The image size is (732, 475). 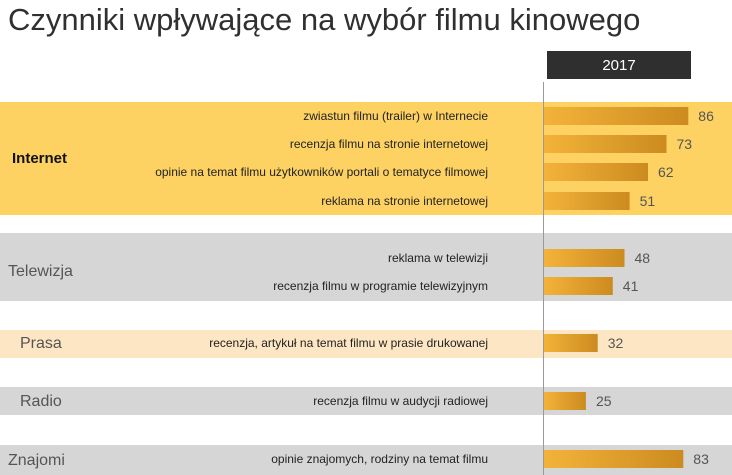 What do you see at coordinates (41, 343) in the screenshot?
I see `group-label-prasa: Prasa` at bounding box center [41, 343].